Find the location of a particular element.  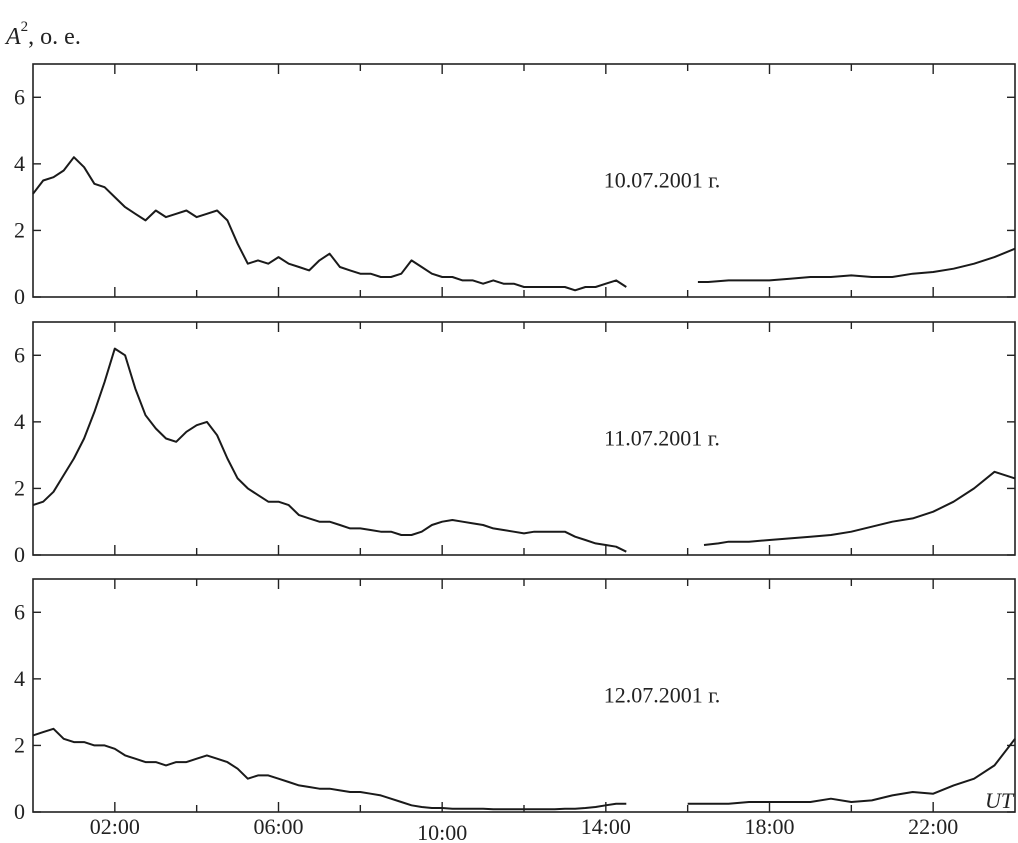

panel-date-annotation: 10.07.2001 г. is located at coordinates (662, 179).